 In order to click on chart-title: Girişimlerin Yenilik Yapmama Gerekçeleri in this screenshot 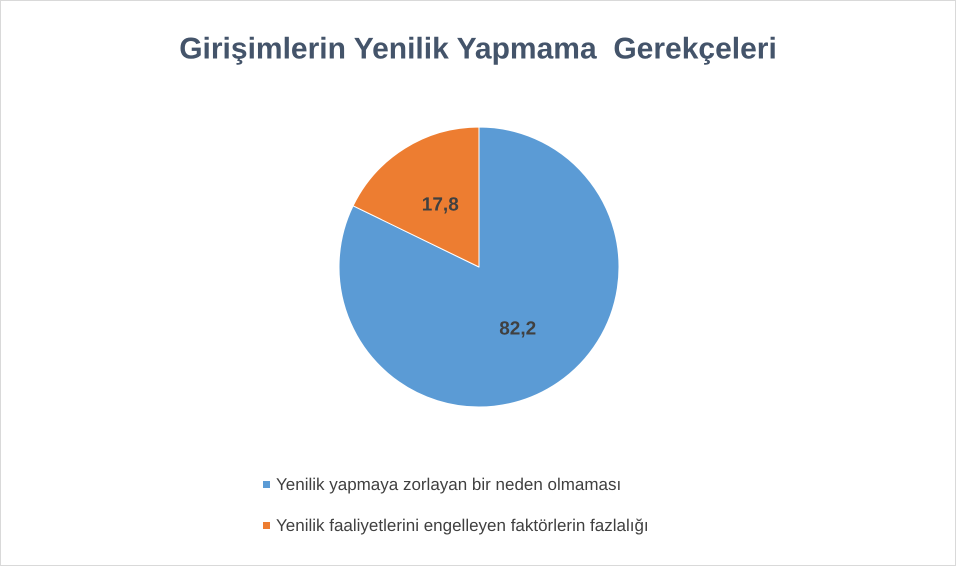, I will do `click(478, 49)`.